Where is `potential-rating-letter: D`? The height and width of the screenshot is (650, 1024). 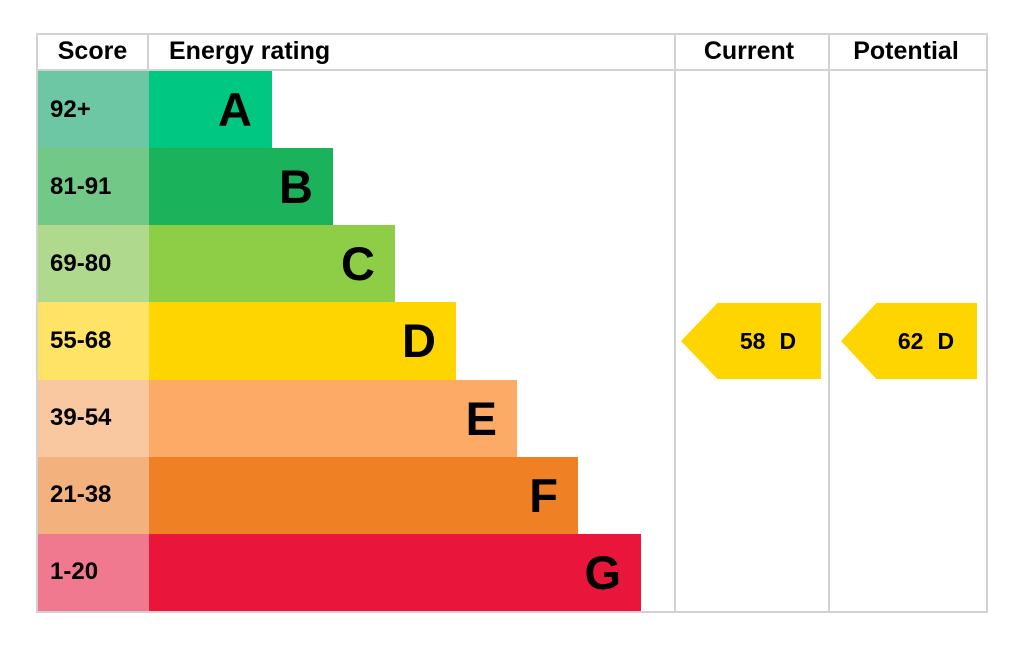
potential-rating-letter: D is located at coordinates (946, 340).